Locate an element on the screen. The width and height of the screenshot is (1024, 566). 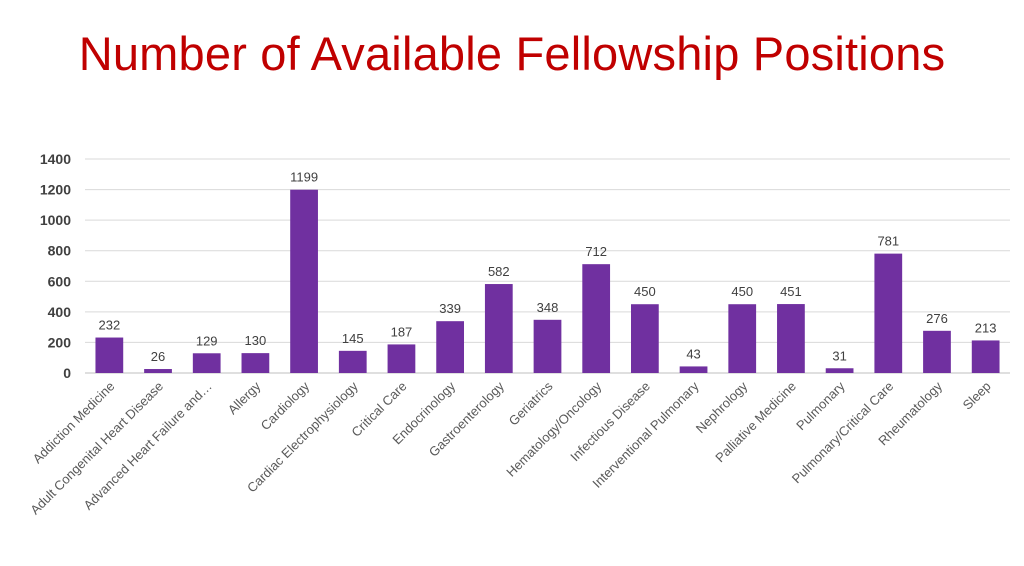
y-tick-label: 800 is located at coordinates (60, 251).